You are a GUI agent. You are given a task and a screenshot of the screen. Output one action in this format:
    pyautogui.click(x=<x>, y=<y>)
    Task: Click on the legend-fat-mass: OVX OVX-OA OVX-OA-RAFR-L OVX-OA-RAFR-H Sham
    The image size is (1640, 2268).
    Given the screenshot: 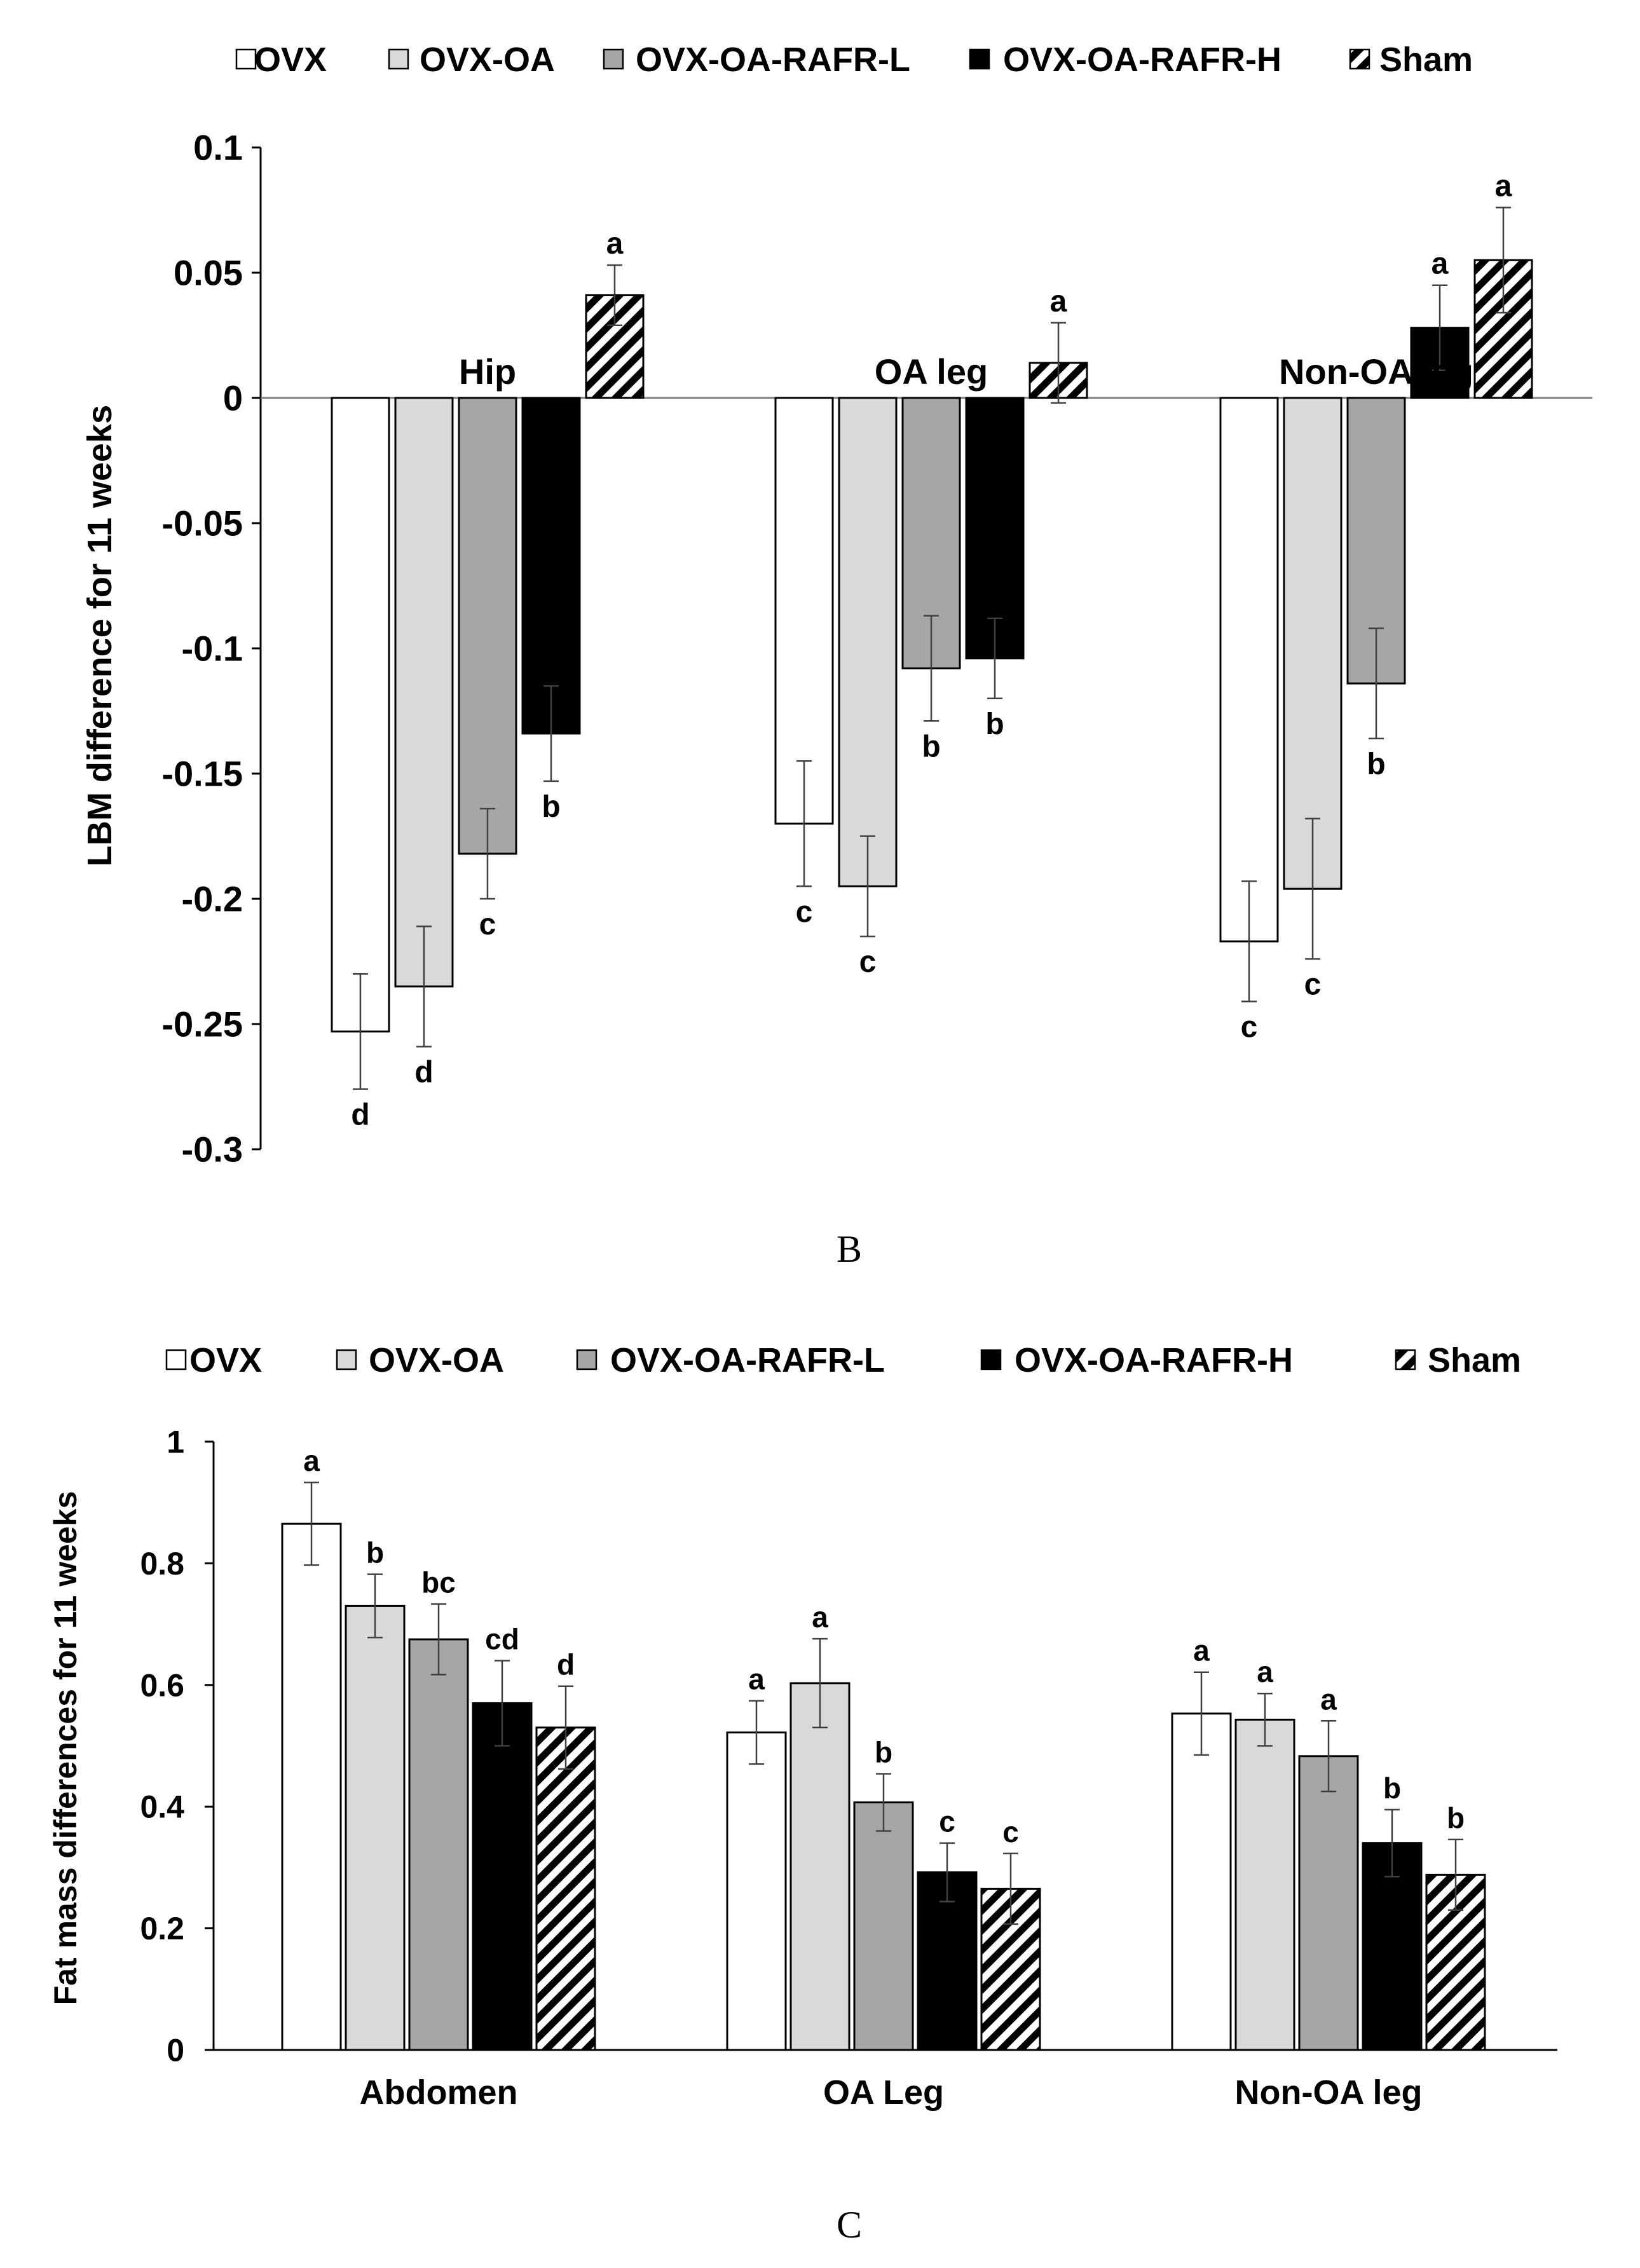 What is the action you would take?
    pyautogui.click(x=843, y=1360)
    